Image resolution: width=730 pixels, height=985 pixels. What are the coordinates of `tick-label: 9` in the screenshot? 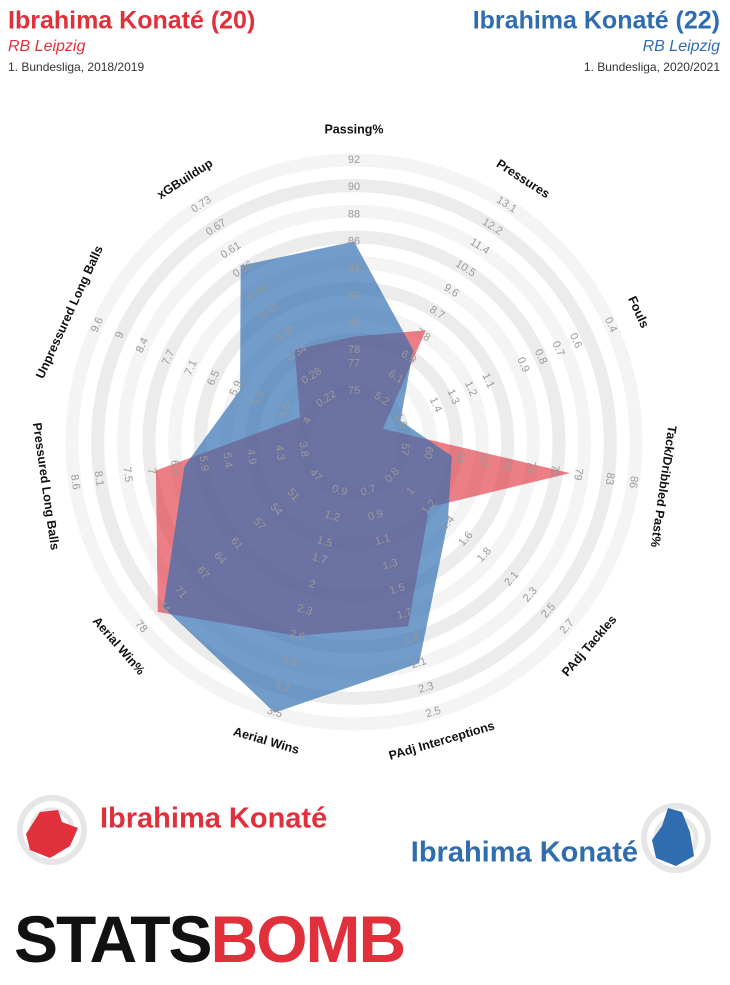 It's located at (119, 335).